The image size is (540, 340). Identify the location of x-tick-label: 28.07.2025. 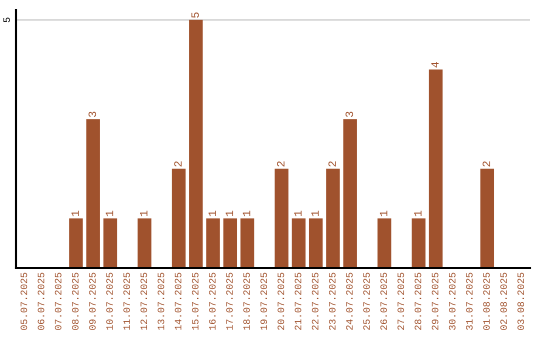
(418, 301).